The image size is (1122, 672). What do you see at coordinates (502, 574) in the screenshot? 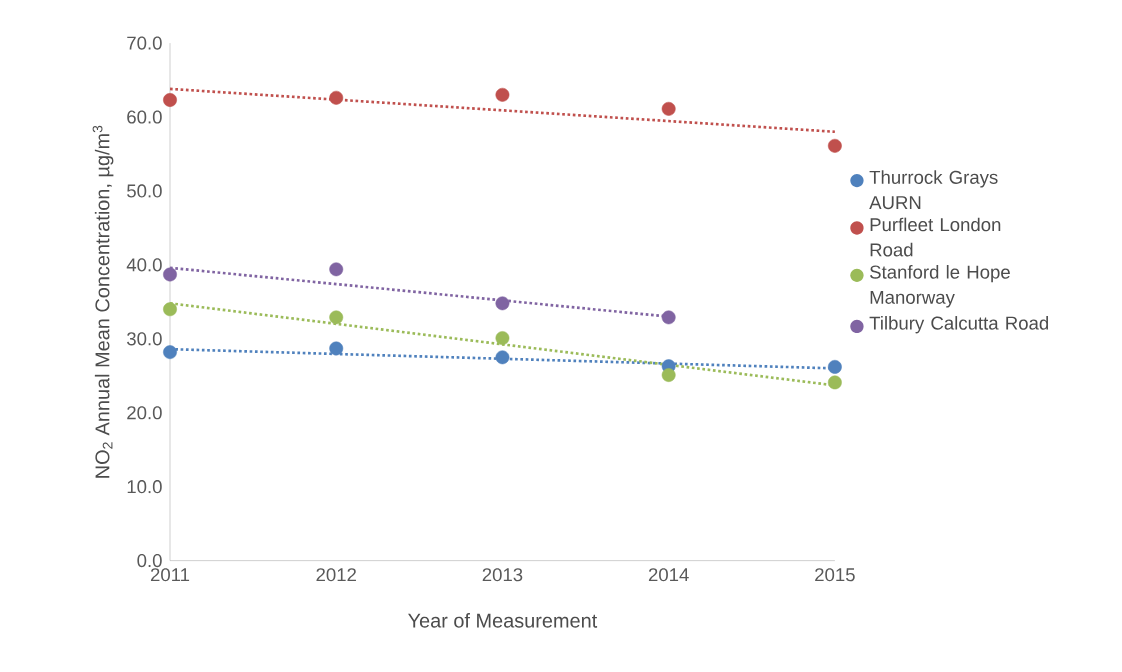
I see `x-tick-label: 2013` at bounding box center [502, 574].